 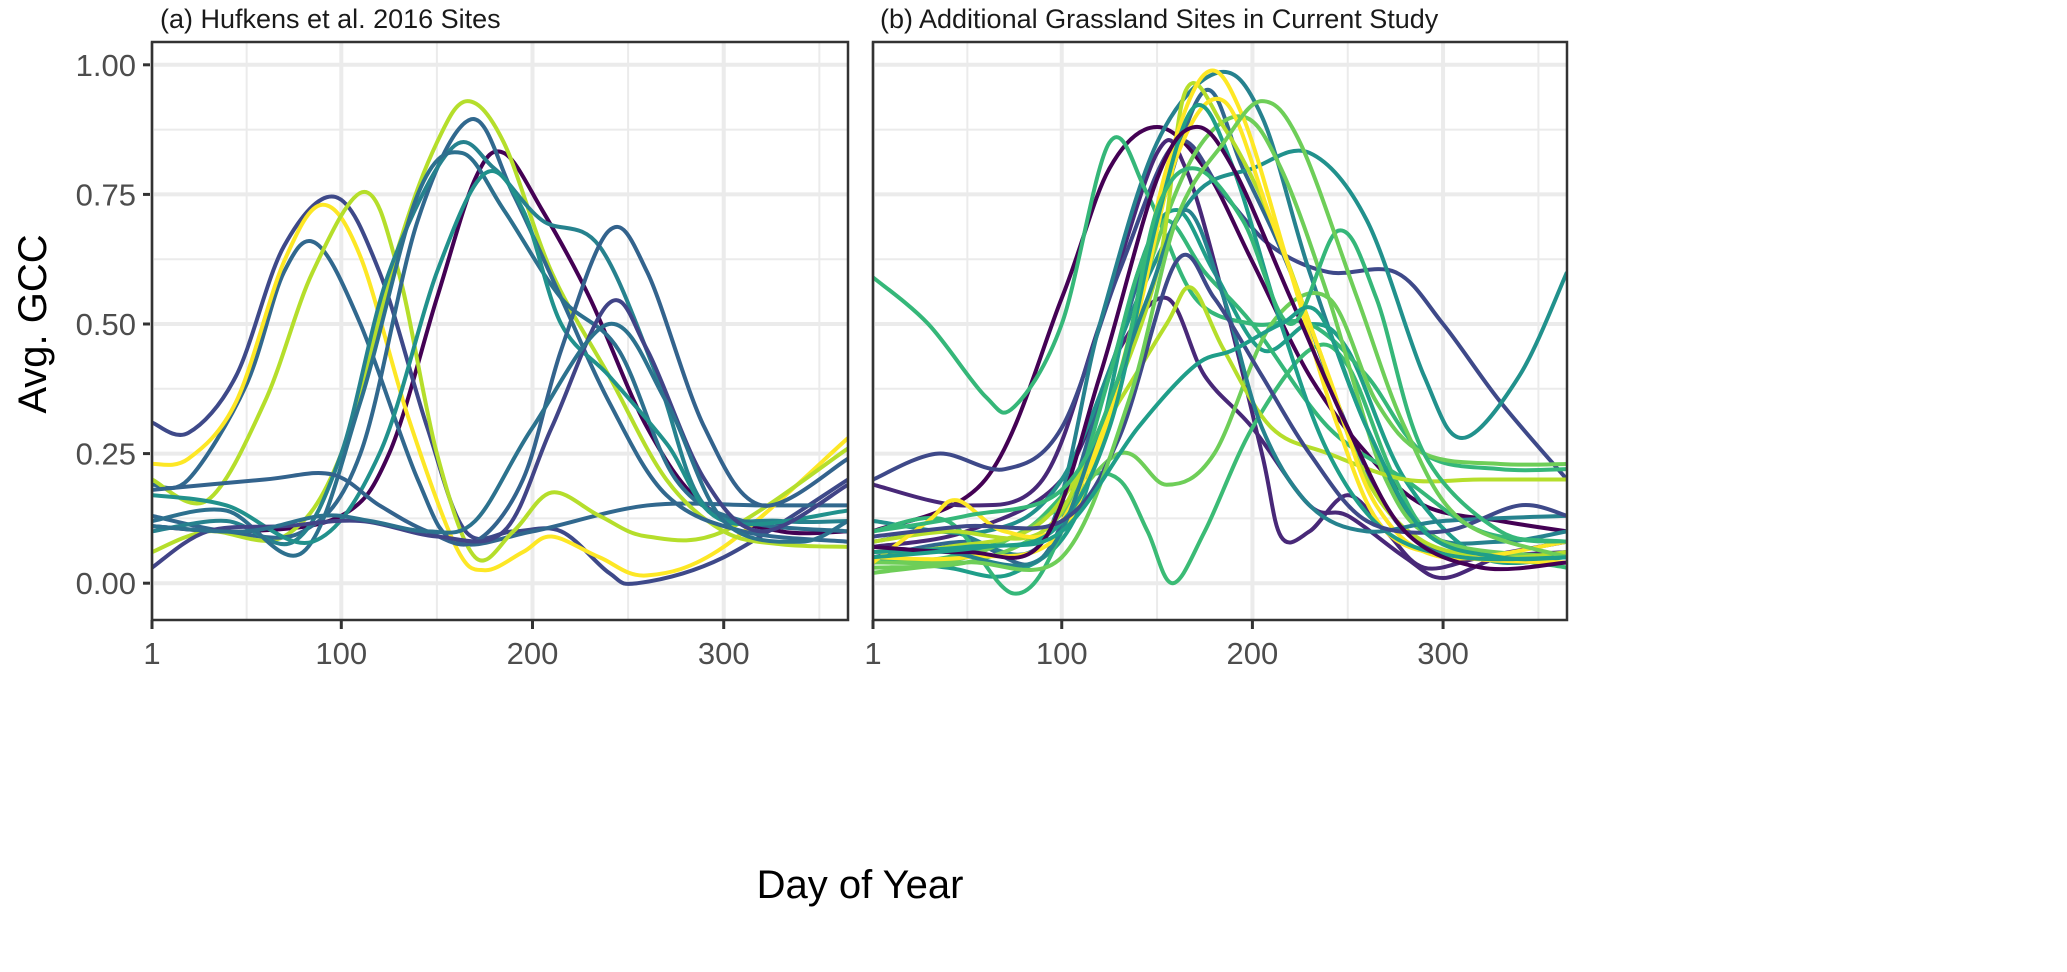 I want to click on y-tick-label: 0.50, so click(x=106, y=324).